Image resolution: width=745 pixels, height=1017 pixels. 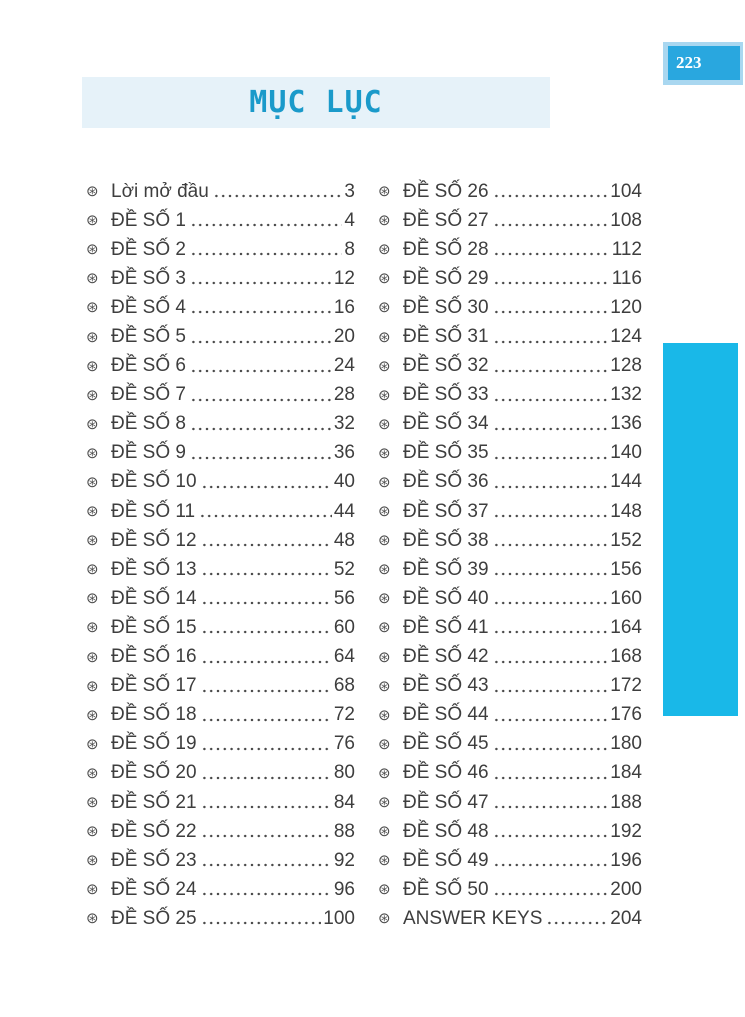 What do you see at coordinates (220, 802) in the screenshot?
I see `toc-entry: ⊛ ĐỀ SỐ 21 84` at bounding box center [220, 802].